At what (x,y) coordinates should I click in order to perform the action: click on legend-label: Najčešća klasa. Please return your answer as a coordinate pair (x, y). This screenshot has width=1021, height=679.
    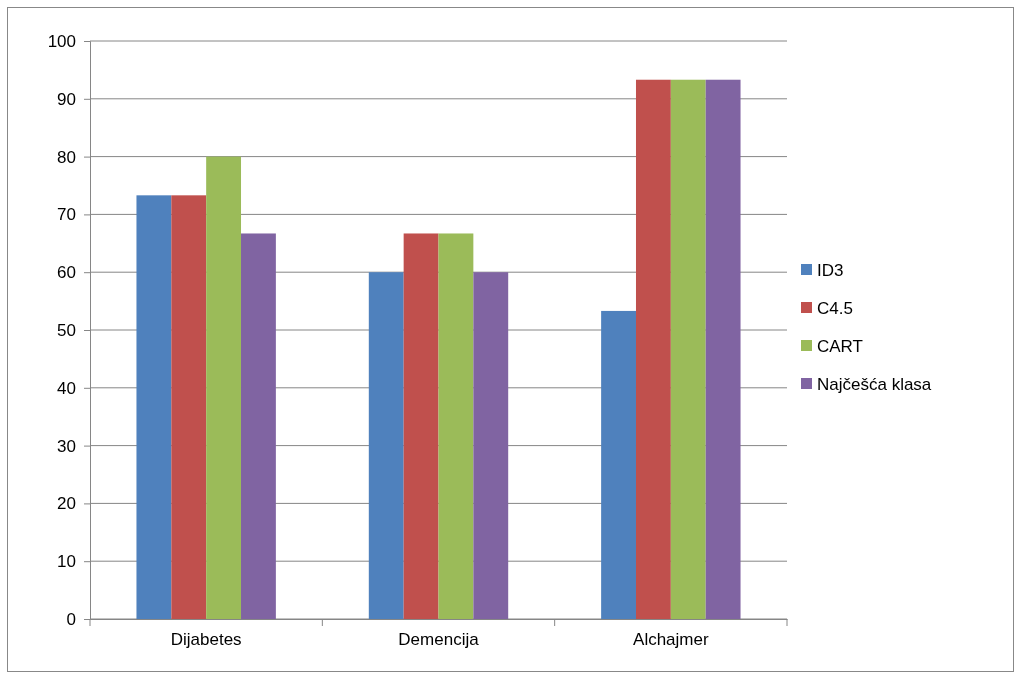
    Looking at the image, I should click on (874, 384).